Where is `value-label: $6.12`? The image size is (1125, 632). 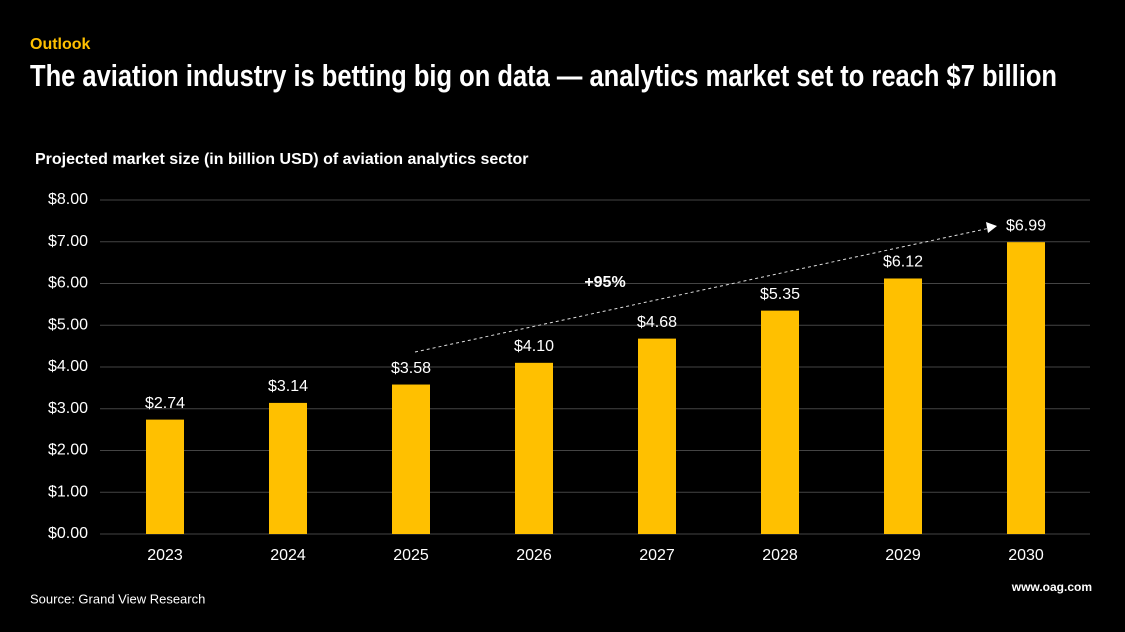 value-label: $6.12 is located at coordinates (903, 262).